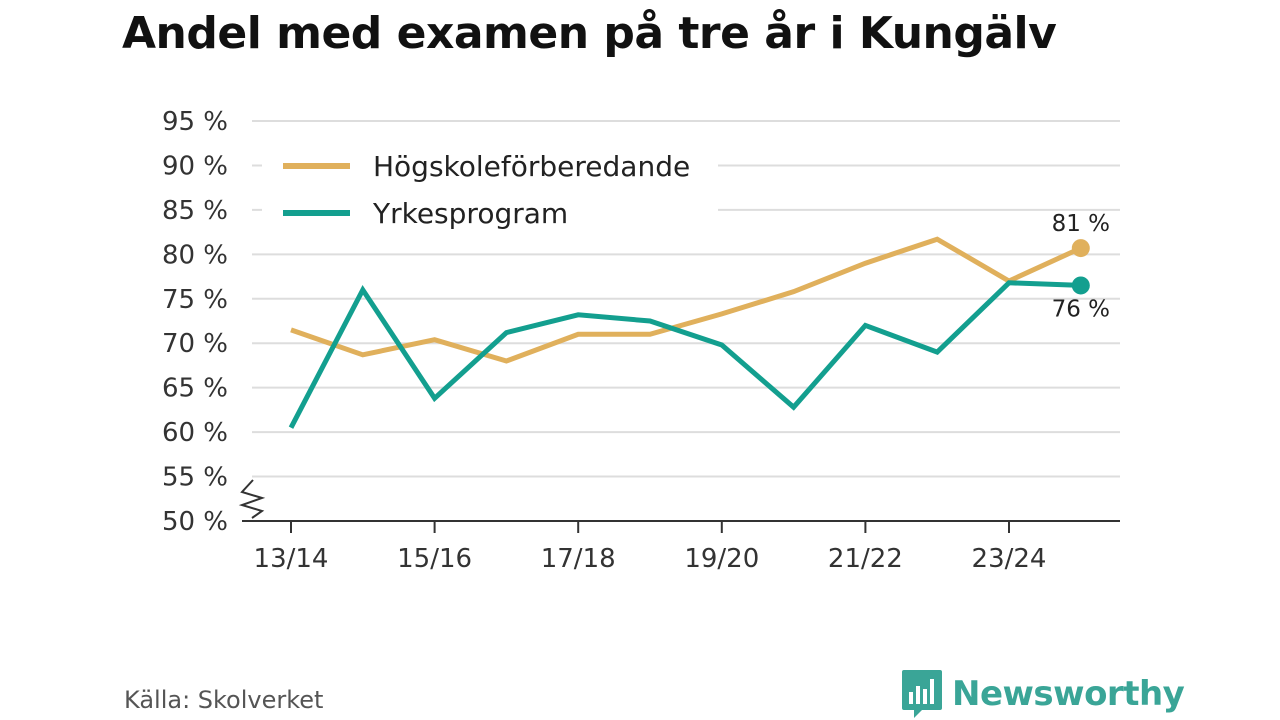 This screenshot has height=720, width=1280. Describe the element at coordinates (589, 33) in the screenshot. I see `chart-title: Andel med examen på tre år i Kungälv` at that location.